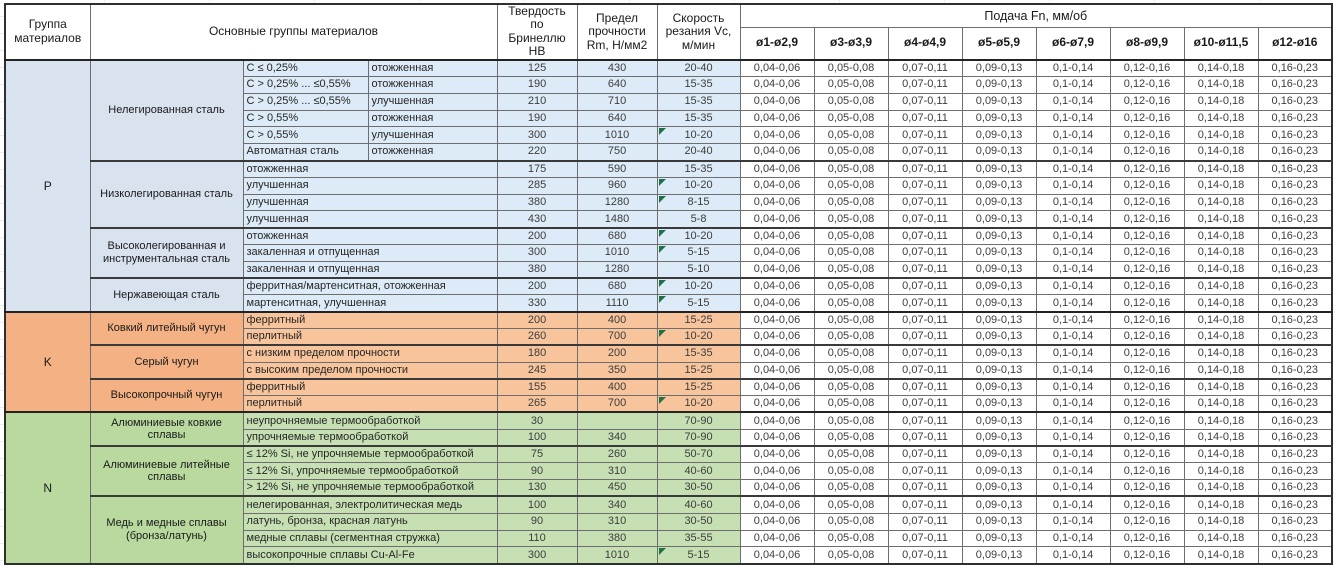  I want to click on family-cell: Ковкий литейный чугун, so click(166, 328).